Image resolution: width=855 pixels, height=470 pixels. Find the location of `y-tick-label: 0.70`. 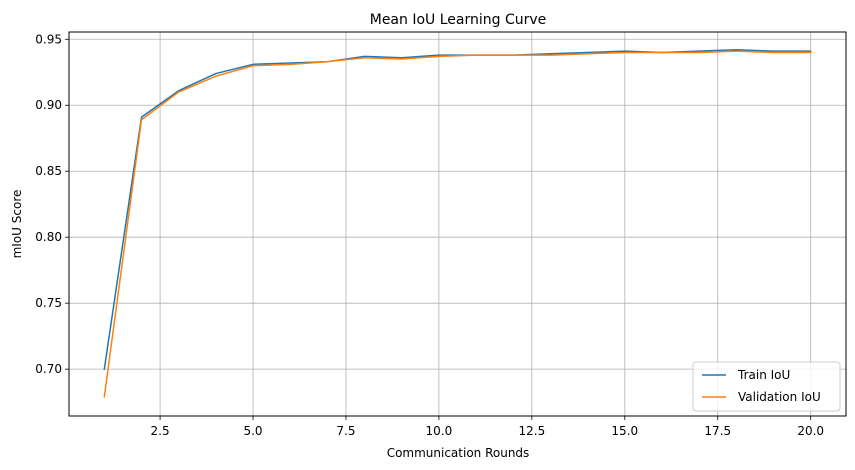

y-tick-label: 0.70 is located at coordinates (48, 369).